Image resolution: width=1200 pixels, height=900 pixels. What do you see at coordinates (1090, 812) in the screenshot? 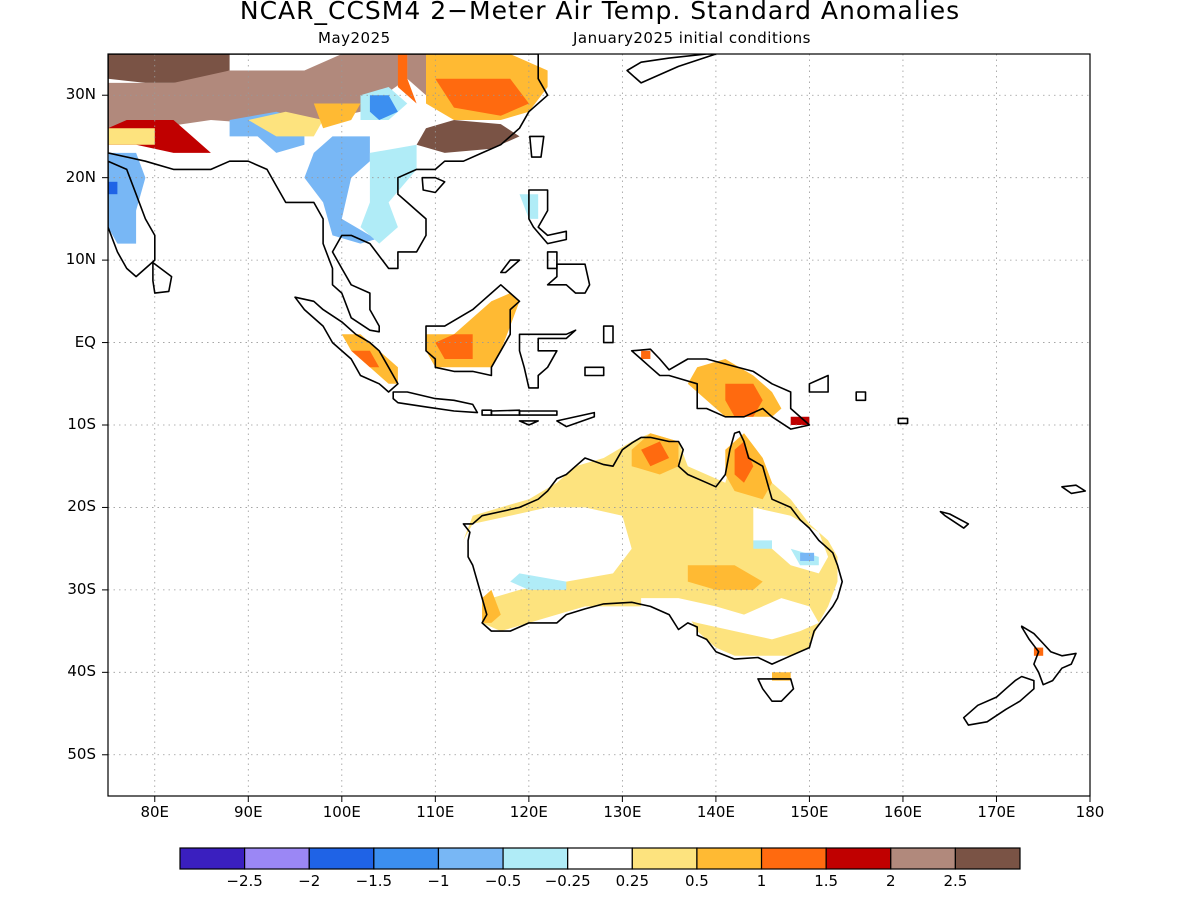
I see `lon-label: 180` at bounding box center [1090, 812].